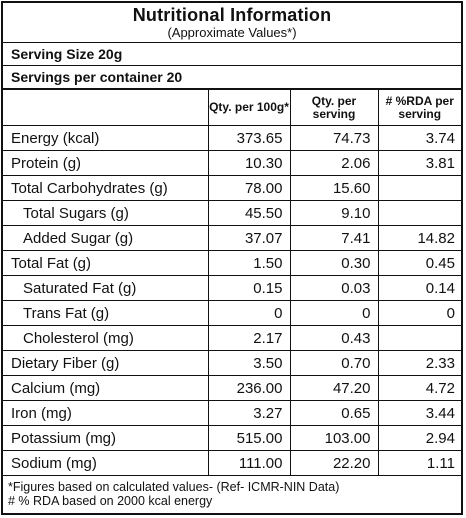  Describe the element at coordinates (249, 363) in the screenshot. I see `value-per-100g: 3.50` at that location.